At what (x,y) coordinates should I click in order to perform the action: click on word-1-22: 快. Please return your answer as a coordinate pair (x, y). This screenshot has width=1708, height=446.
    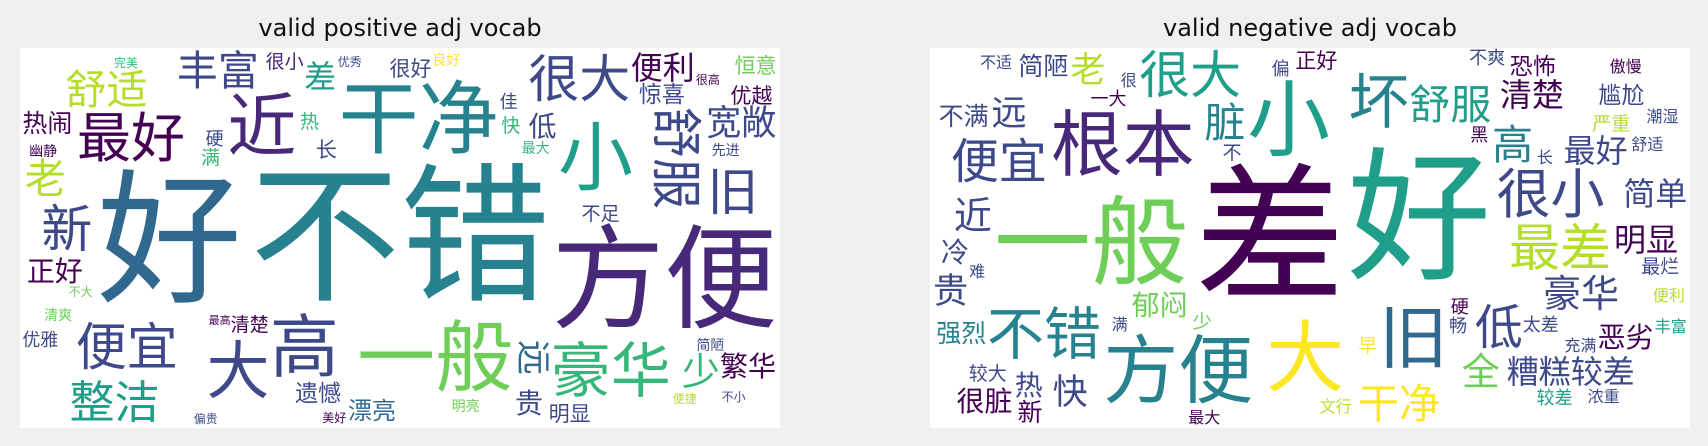
    Looking at the image, I should click on (1070, 392).